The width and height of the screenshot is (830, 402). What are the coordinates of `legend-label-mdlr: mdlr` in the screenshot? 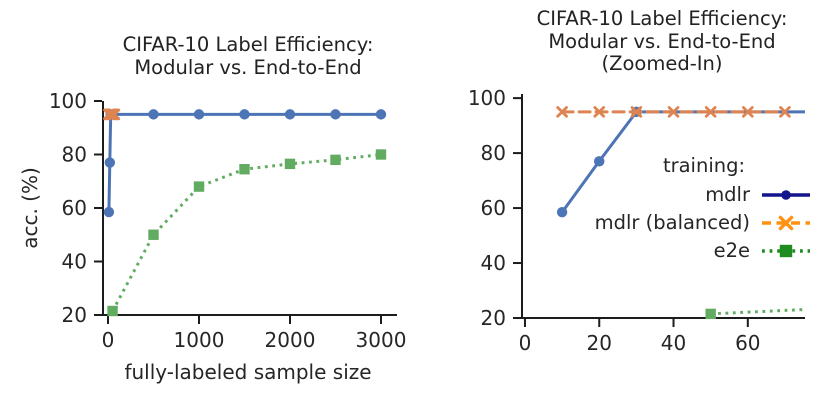 It's located at (727, 194).